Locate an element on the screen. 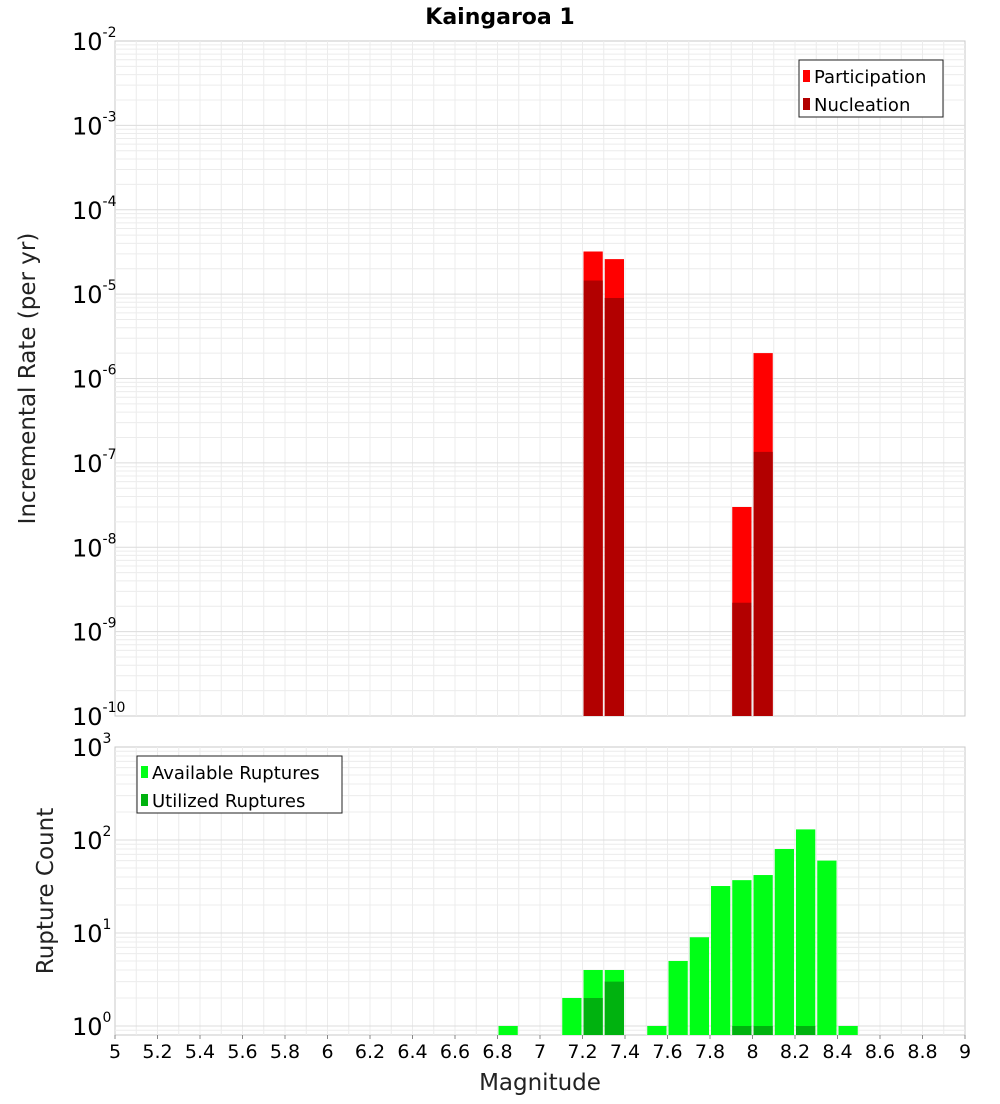  y-tick-label: 10⁰ is located at coordinates (91, 1025).